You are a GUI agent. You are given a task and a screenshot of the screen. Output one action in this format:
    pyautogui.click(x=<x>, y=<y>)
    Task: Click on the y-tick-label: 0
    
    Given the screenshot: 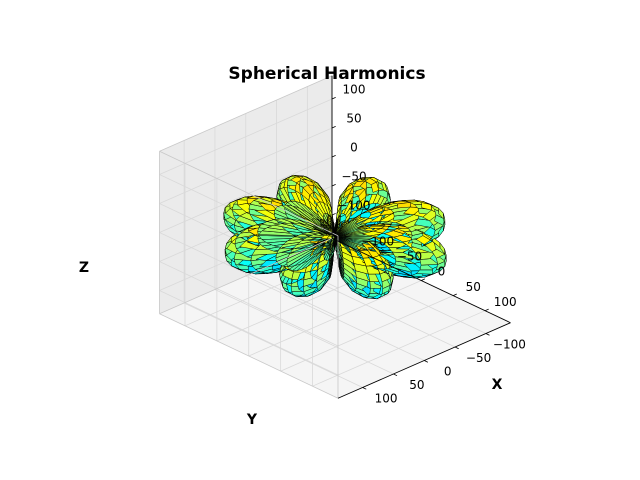 What is the action you would take?
    pyautogui.click(x=448, y=372)
    